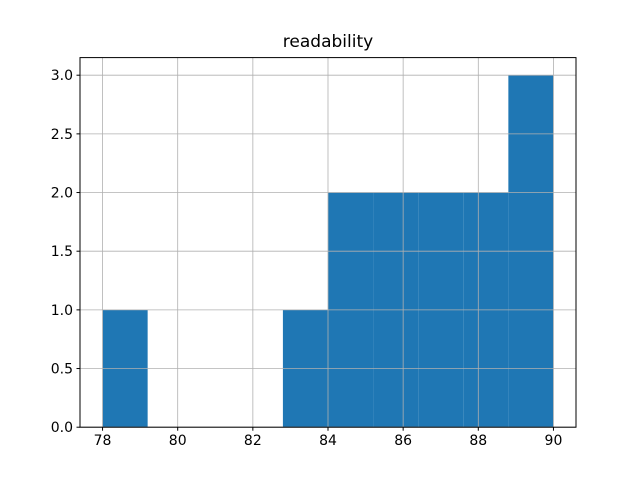 This screenshot has height=480, width=640. Describe the element at coordinates (62, 194) in the screenshot. I see `y-tick-label: 2.0` at that location.